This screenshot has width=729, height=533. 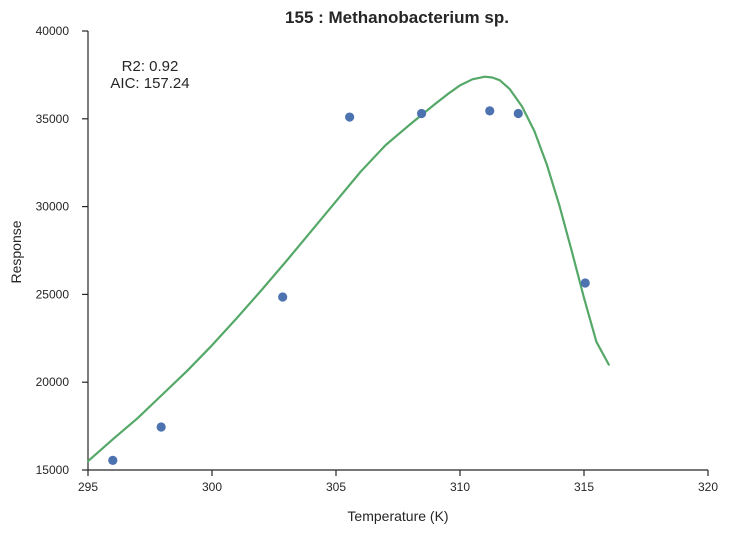 What do you see at coordinates (212, 487) in the screenshot?
I see `x-tick-label: 300` at bounding box center [212, 487].